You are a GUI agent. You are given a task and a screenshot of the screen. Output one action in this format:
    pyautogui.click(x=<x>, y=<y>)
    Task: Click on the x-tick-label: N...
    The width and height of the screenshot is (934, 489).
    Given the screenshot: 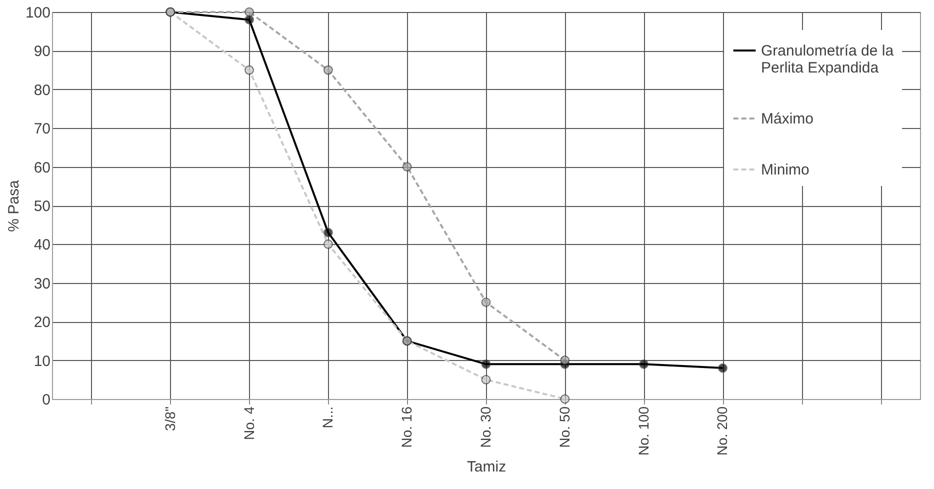 What is the action you would take?
    pyautogui.click(x=328, y=417)
    